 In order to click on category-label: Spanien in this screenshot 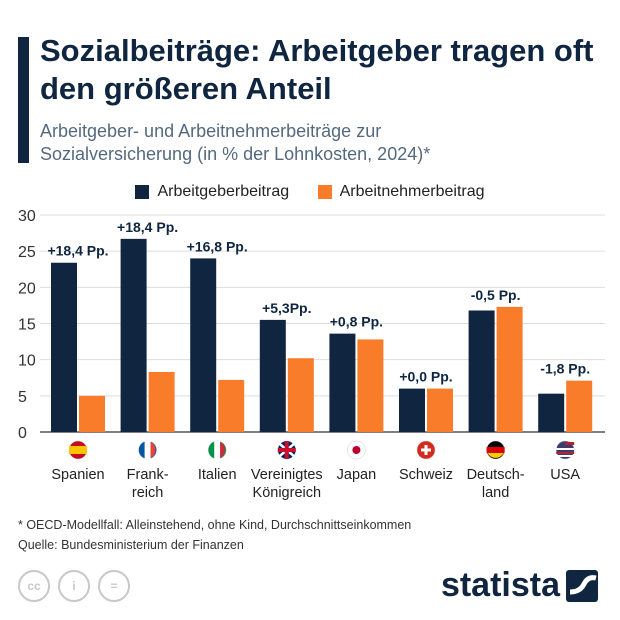, I will do `click(77, 475)`.